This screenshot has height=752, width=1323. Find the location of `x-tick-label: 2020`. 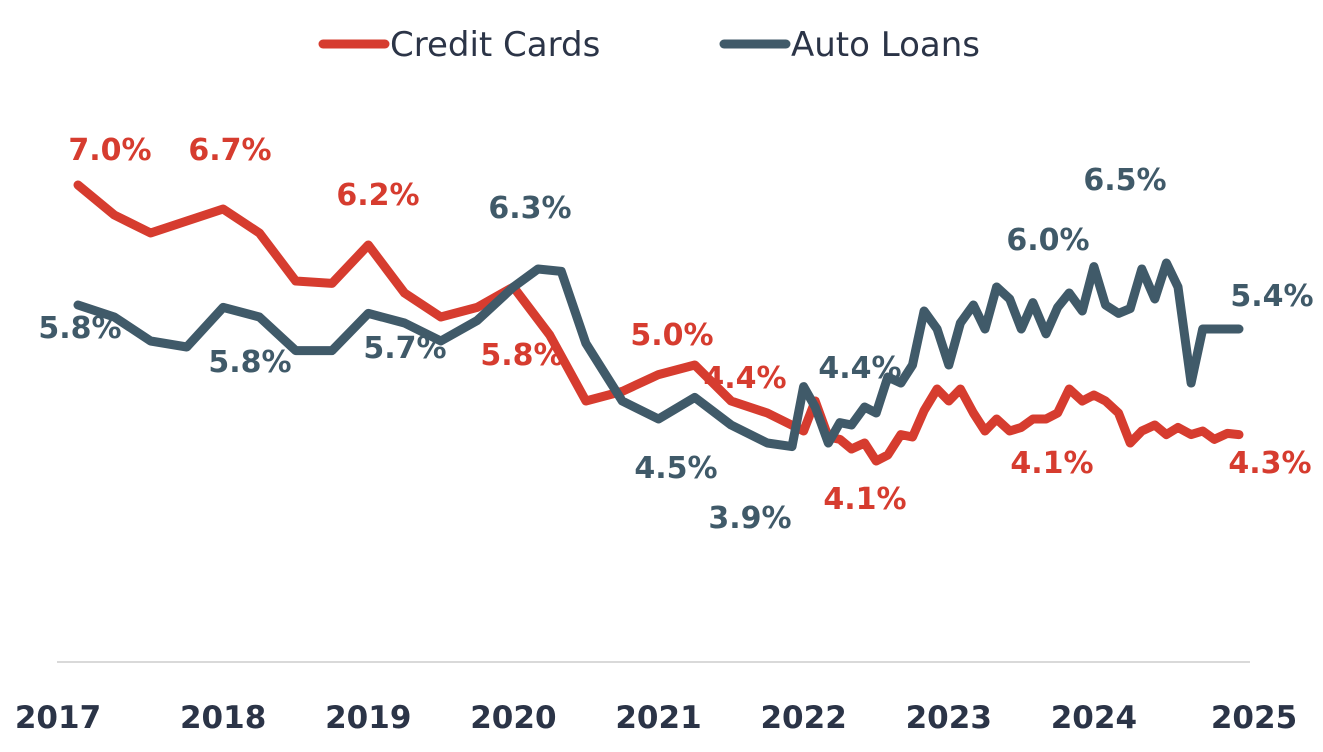

x-tick-label: 2020 is located at coordinates (513, 718).